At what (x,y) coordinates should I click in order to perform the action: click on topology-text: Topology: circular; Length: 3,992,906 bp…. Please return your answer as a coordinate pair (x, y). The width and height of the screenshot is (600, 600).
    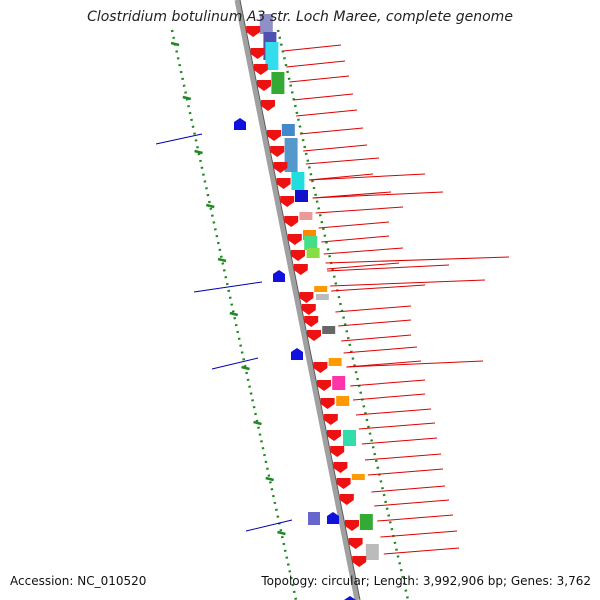
    Looking at the image, I should click on (426, 581).